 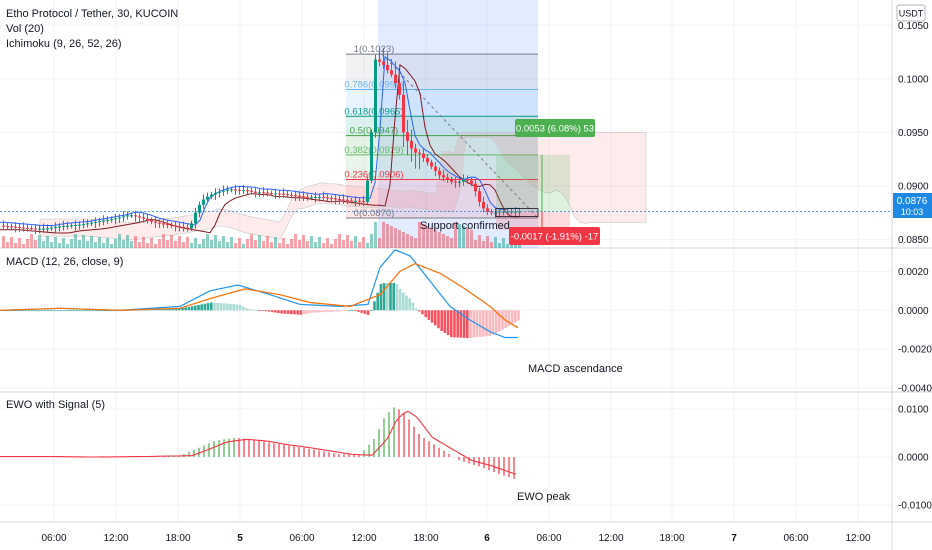 I want to click on ewo-indicator-label: EWO with Signal (5), so click(x=55, y=405).